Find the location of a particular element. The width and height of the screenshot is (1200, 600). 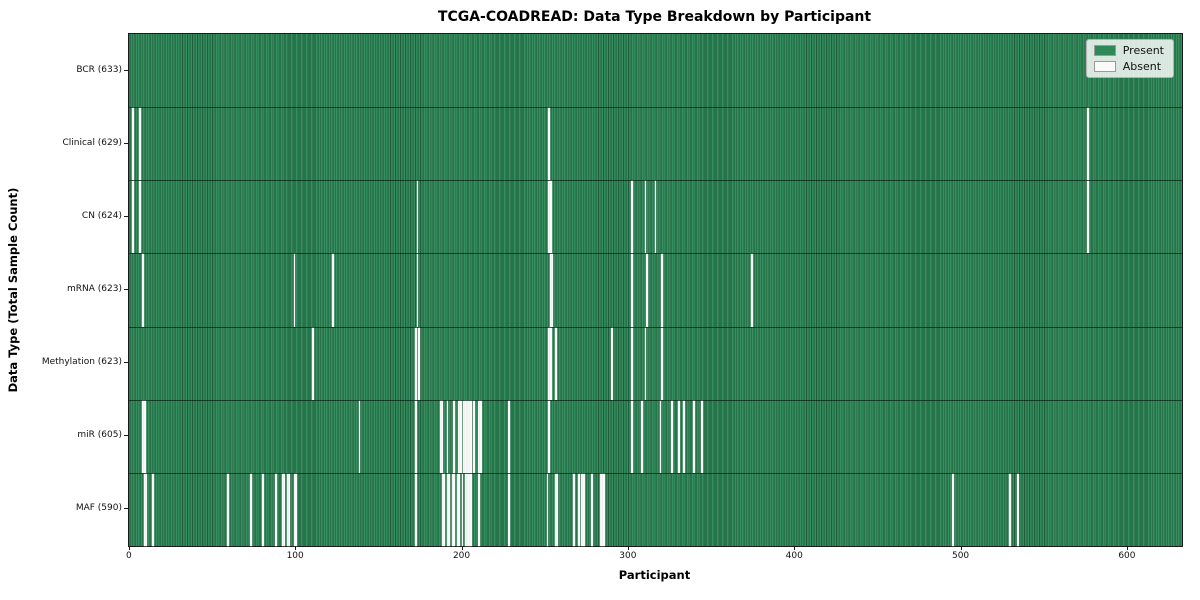

x-tick-label-200: 200 is located at coordinates (461, 556).